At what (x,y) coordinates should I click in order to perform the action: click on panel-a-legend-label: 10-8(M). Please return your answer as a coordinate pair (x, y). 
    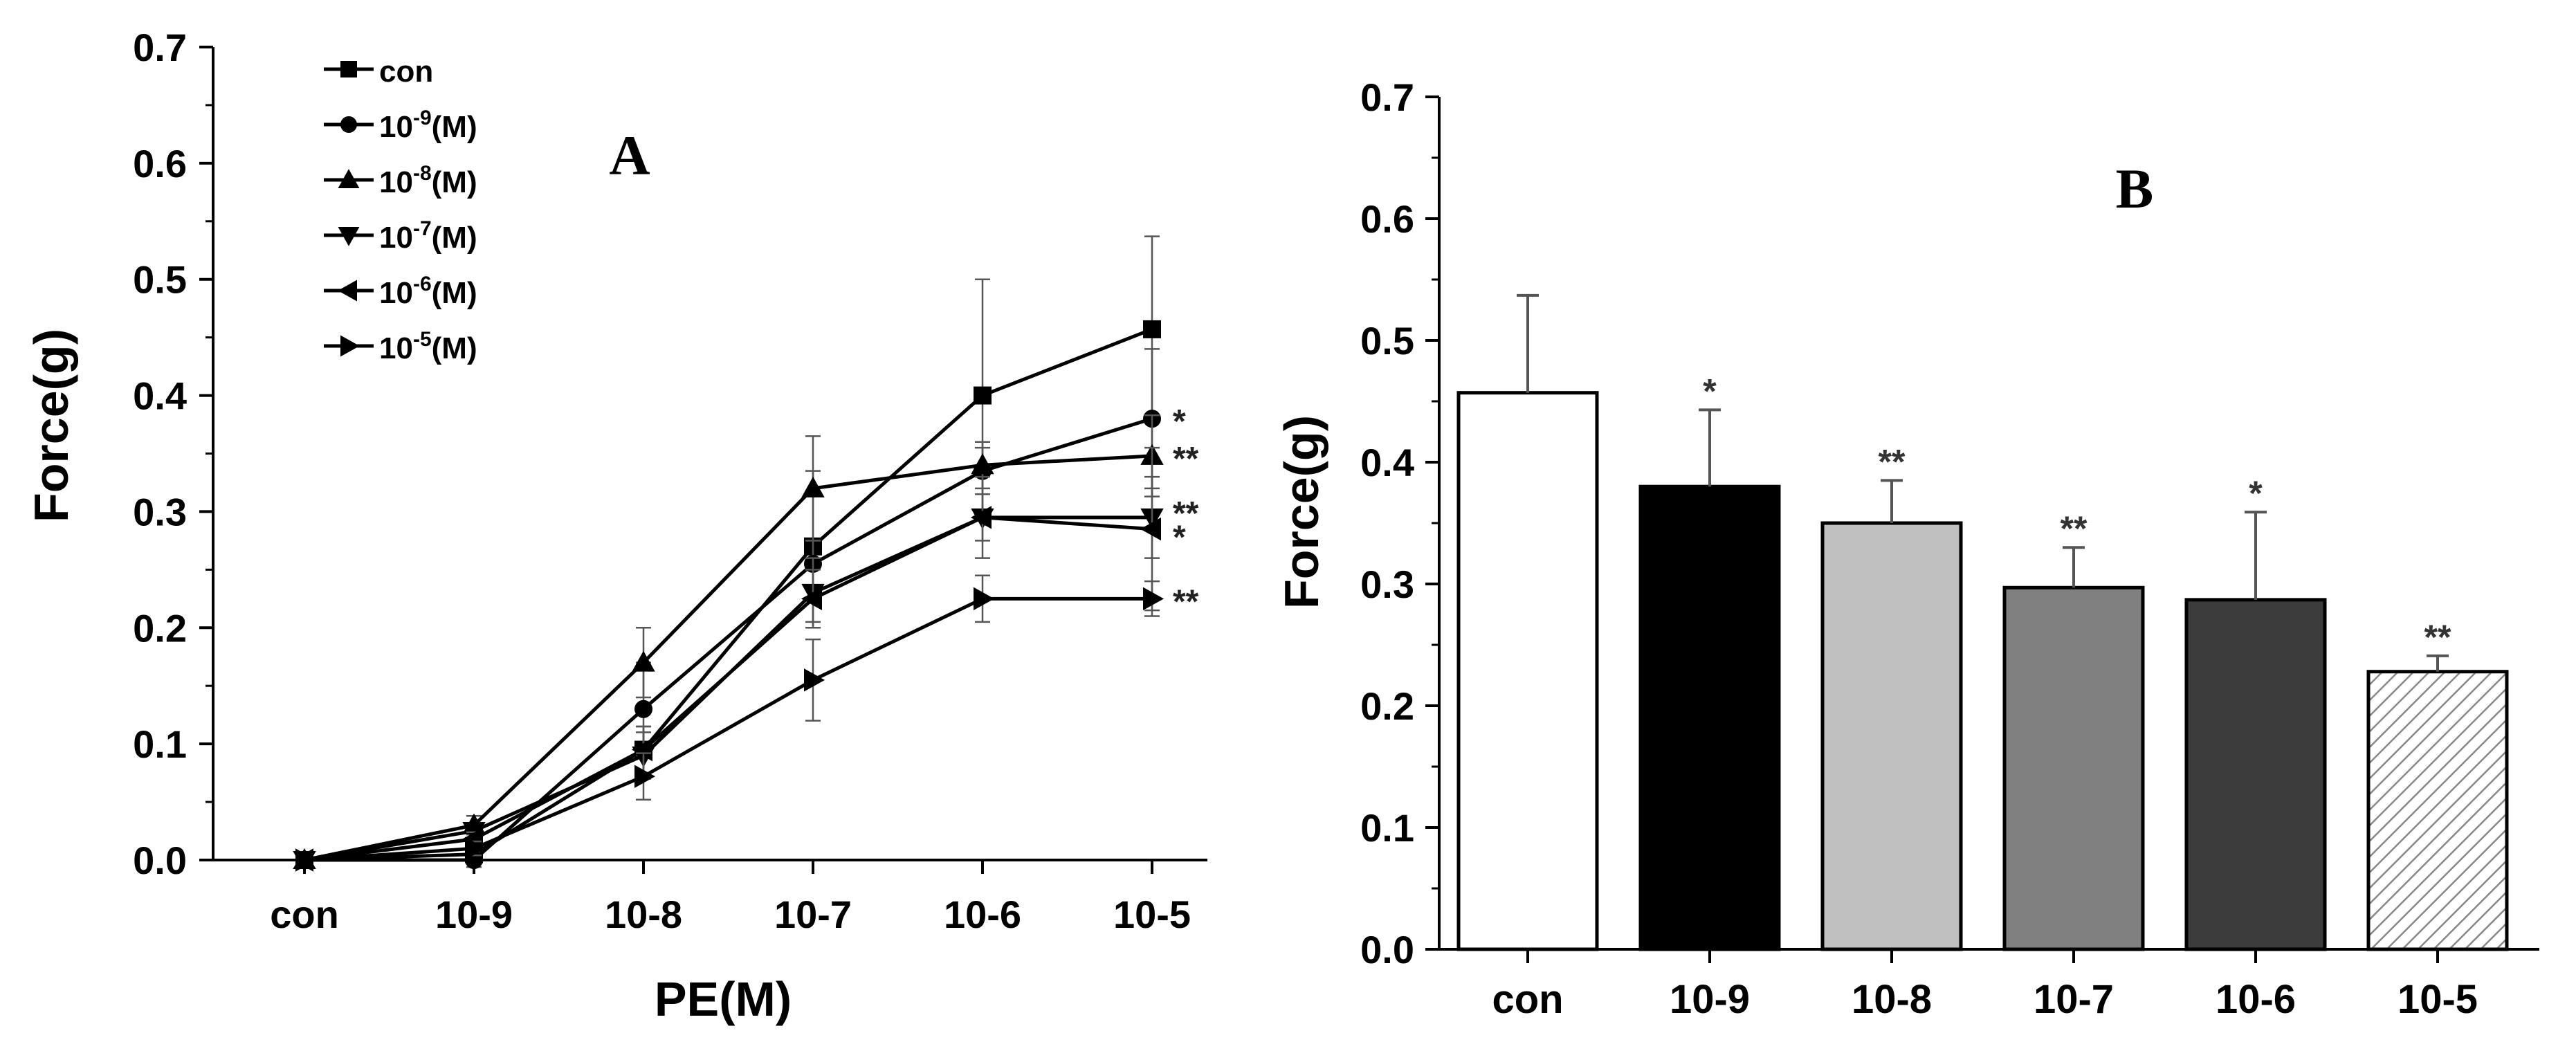
    Looking at the image, I should click on (428, 181).